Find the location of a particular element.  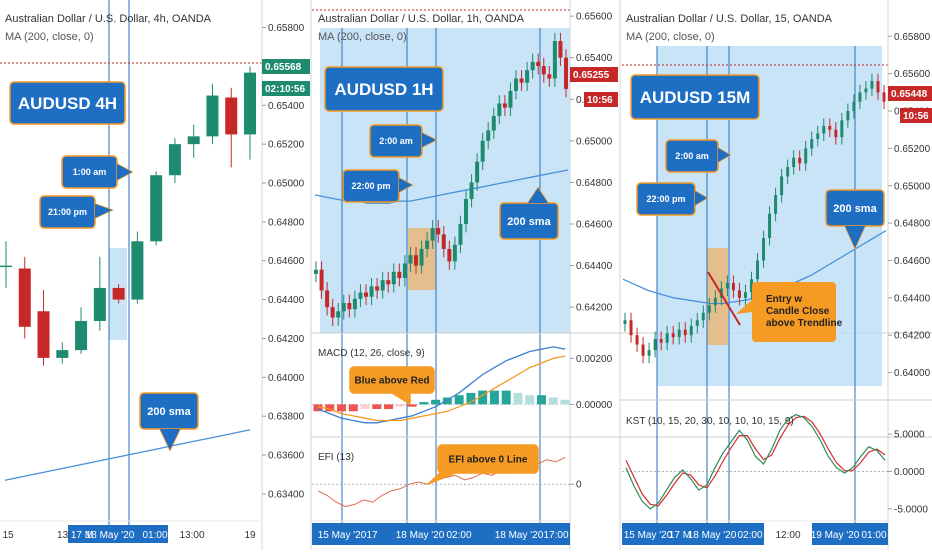

callout-2am-1h-text: 2:00 am is located at coordinates (396, 141).